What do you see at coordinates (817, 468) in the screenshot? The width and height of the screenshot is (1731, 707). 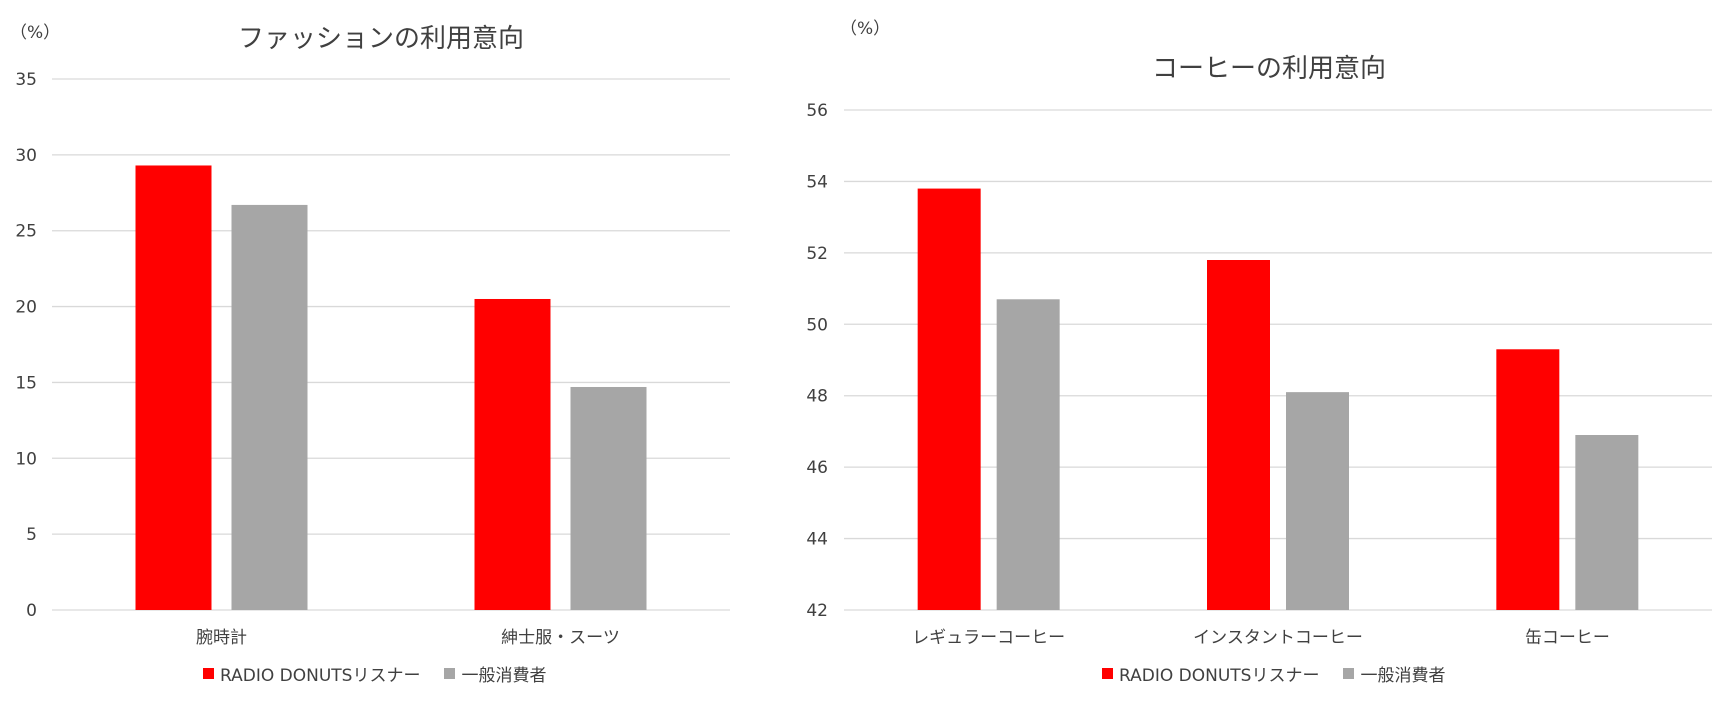 I see `y-tick-label: 46` at bounding box center [817, 468].